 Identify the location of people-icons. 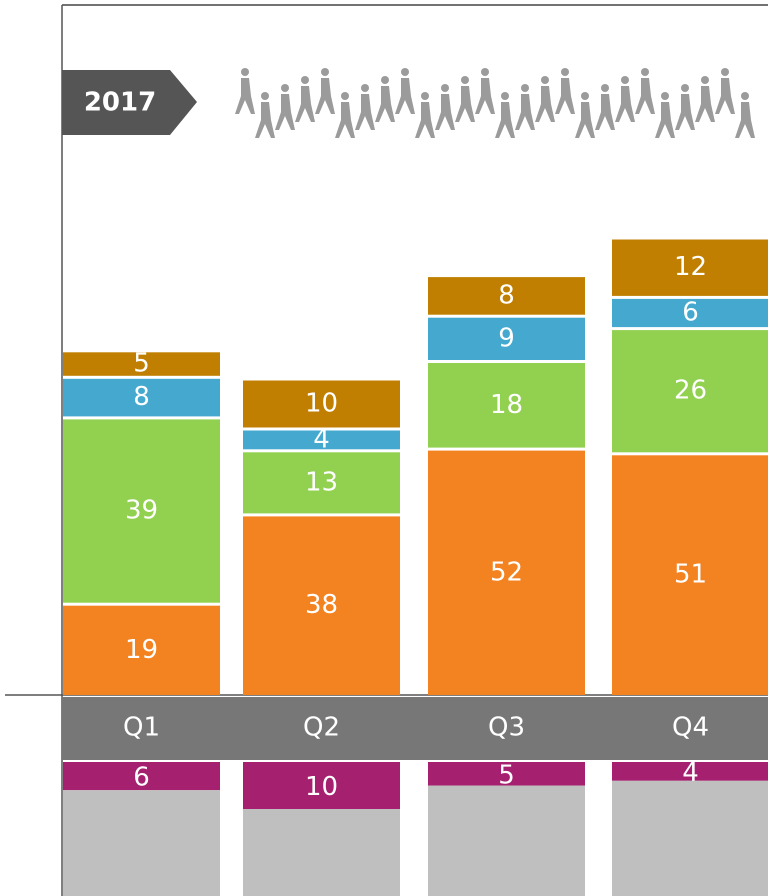
(495, 103).